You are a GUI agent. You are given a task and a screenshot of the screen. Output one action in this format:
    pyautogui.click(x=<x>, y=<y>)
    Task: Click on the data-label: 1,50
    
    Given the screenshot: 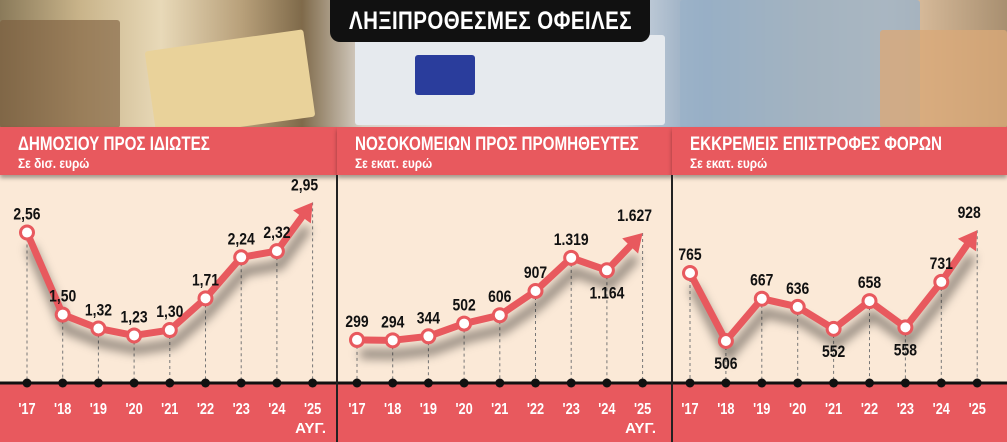 What is the action you would take?
    pyautogui.click(x=62, y=296)
    